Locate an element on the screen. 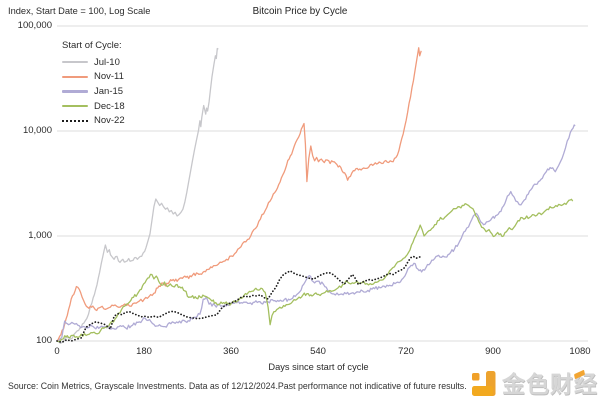 This screenshot has width=600, height=400. x-tick-180: 180 is located at coordinates (144, 351).